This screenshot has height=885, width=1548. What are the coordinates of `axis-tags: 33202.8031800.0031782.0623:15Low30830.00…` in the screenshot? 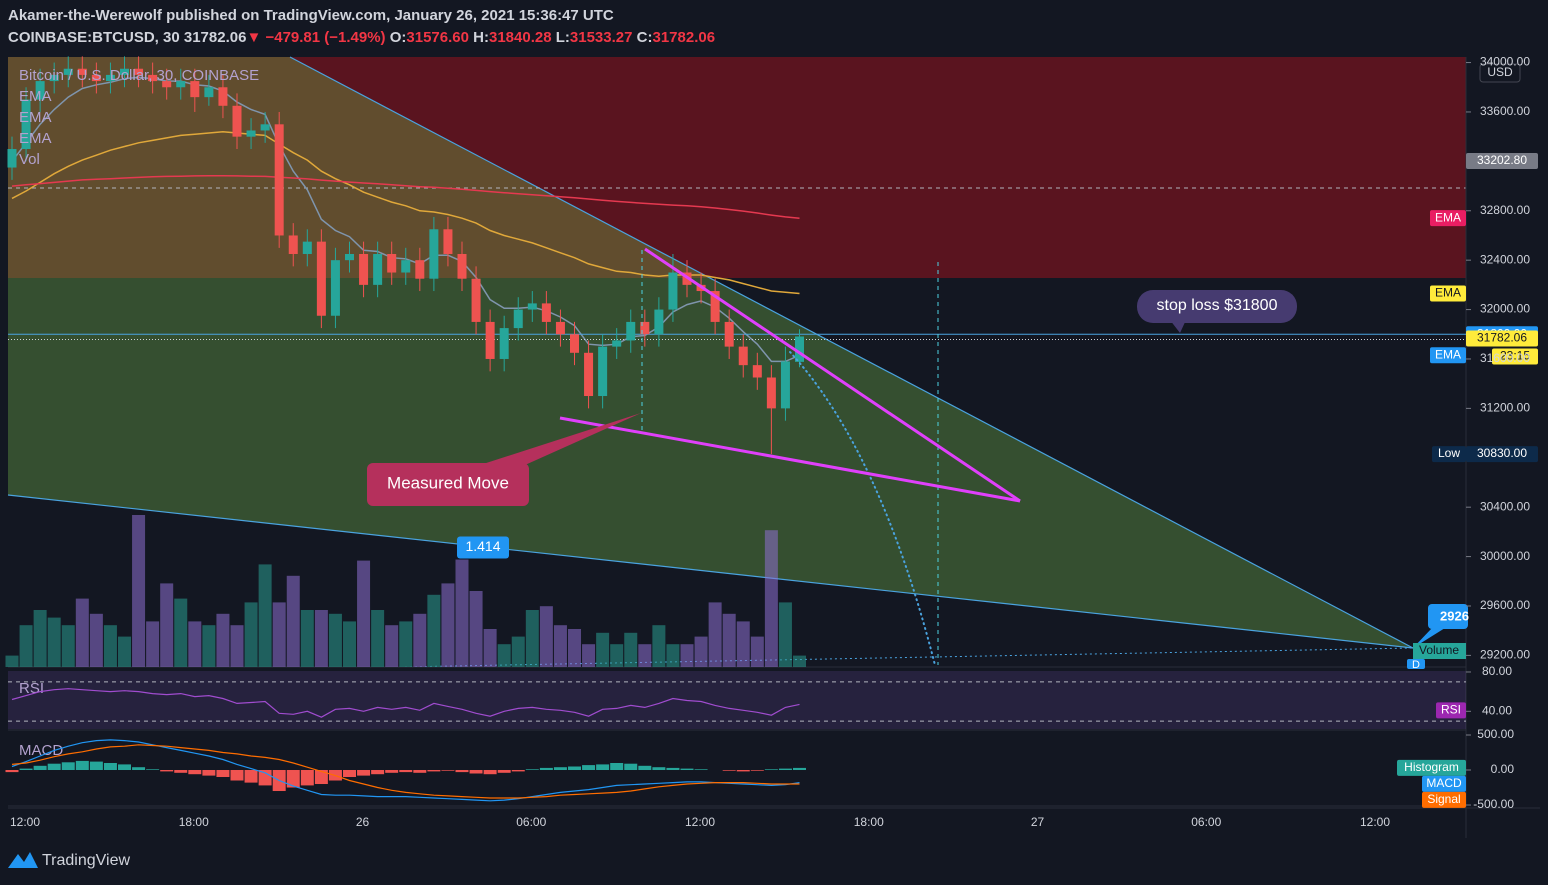 It's located at (1467, 480).